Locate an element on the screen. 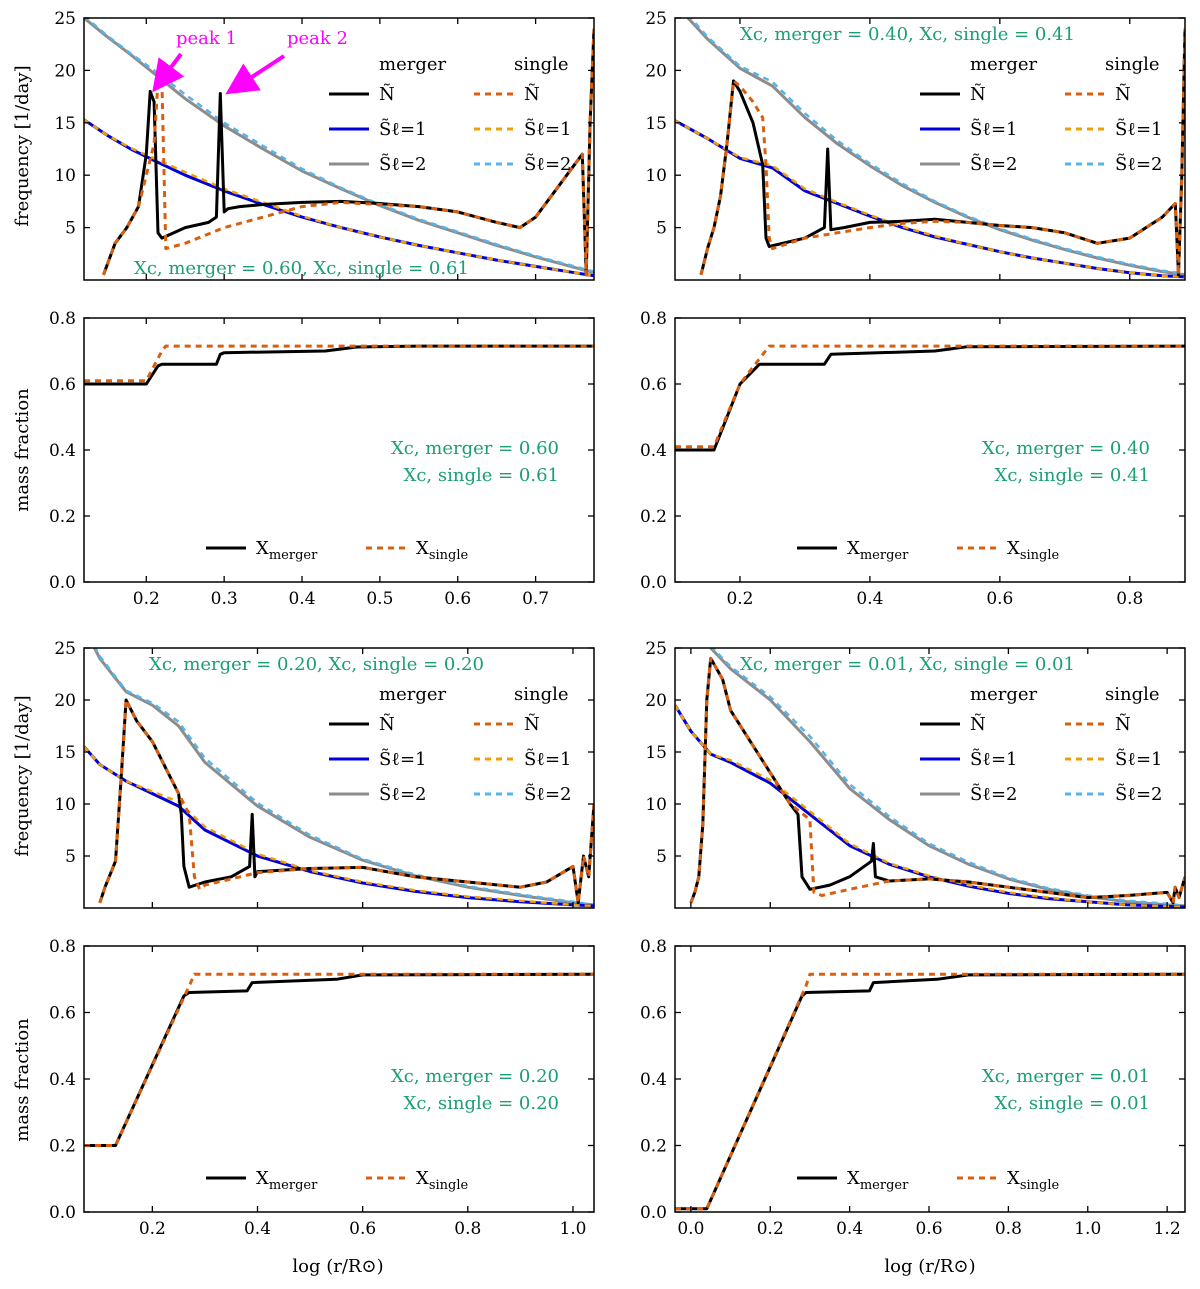 This screenshot has height=1289, width=1200. x-tick-label: 0.2 is located at coordinates (770, 1229).